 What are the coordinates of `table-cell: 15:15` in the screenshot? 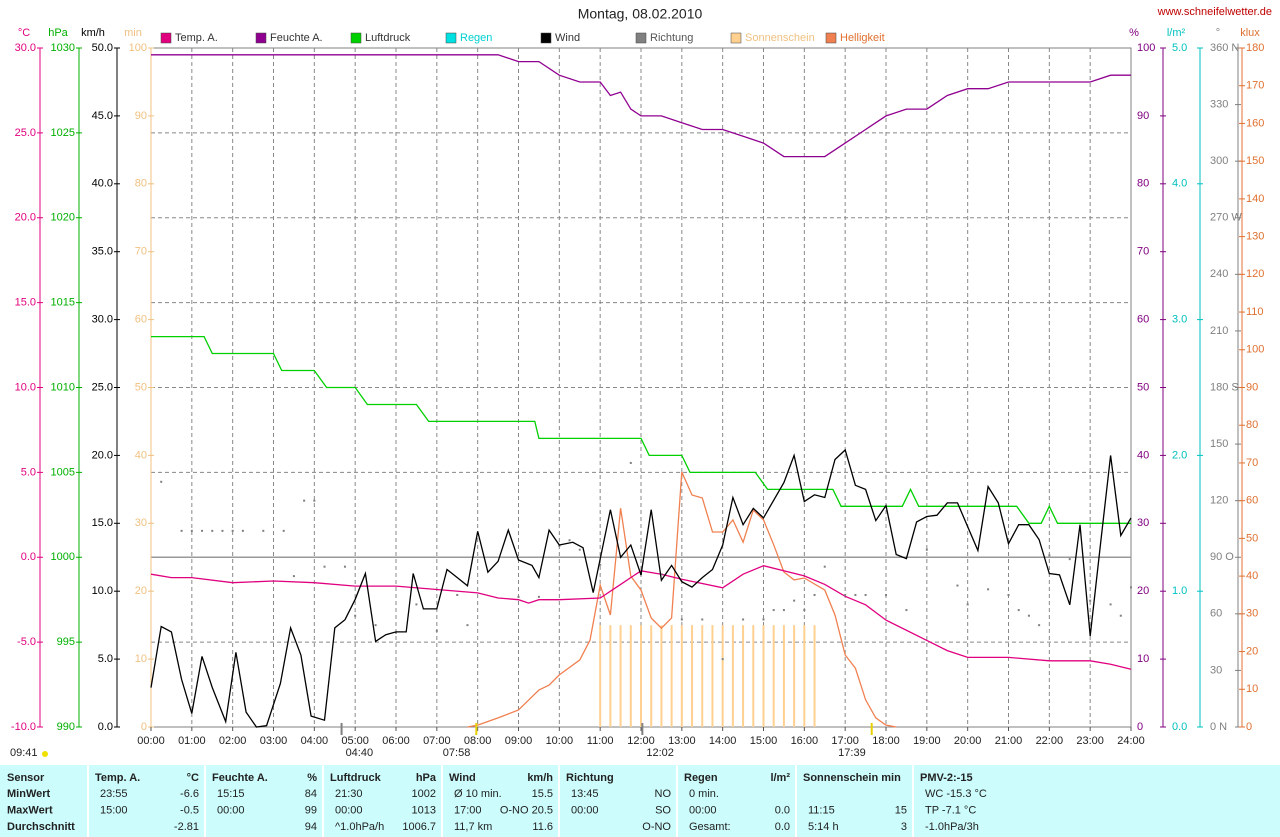 It's located at (231, 794).